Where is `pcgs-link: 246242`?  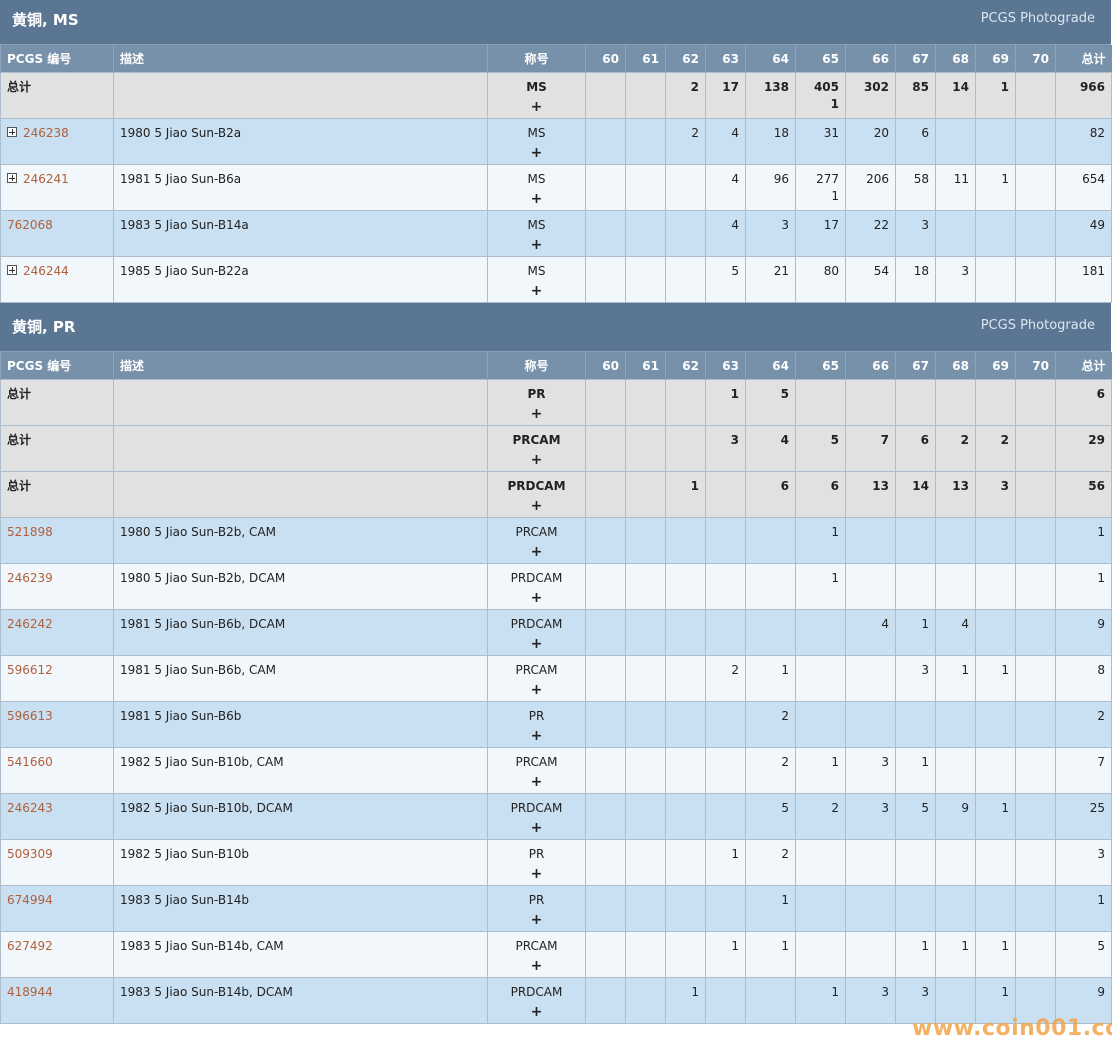
pcgs-link: 246242 is located at coordinates (30, 624).